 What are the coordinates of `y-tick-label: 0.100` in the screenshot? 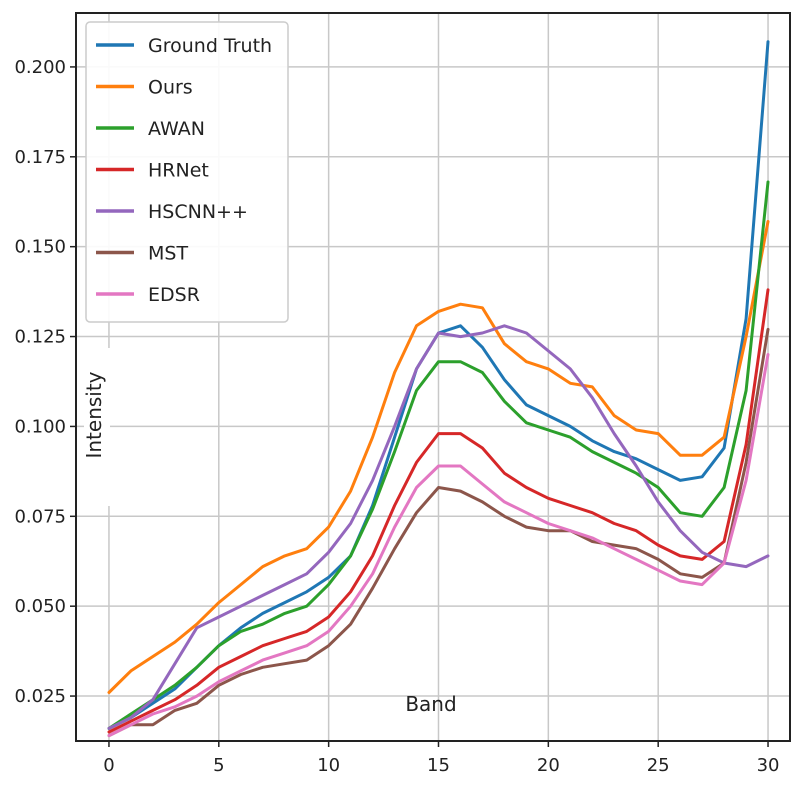 It's located at (40, 426).